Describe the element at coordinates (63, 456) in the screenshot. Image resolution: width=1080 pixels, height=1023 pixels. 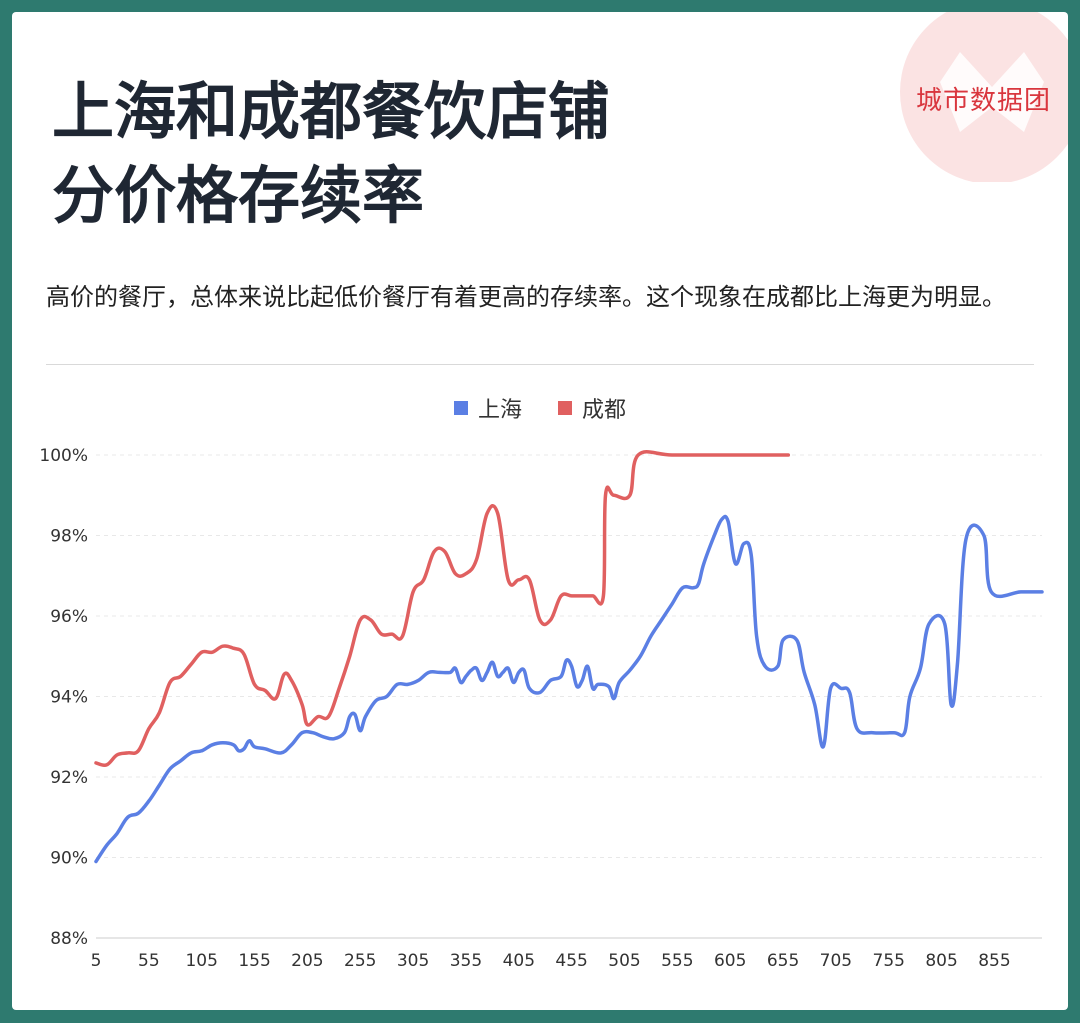
I see `y-tick-label: 100%` at that location.